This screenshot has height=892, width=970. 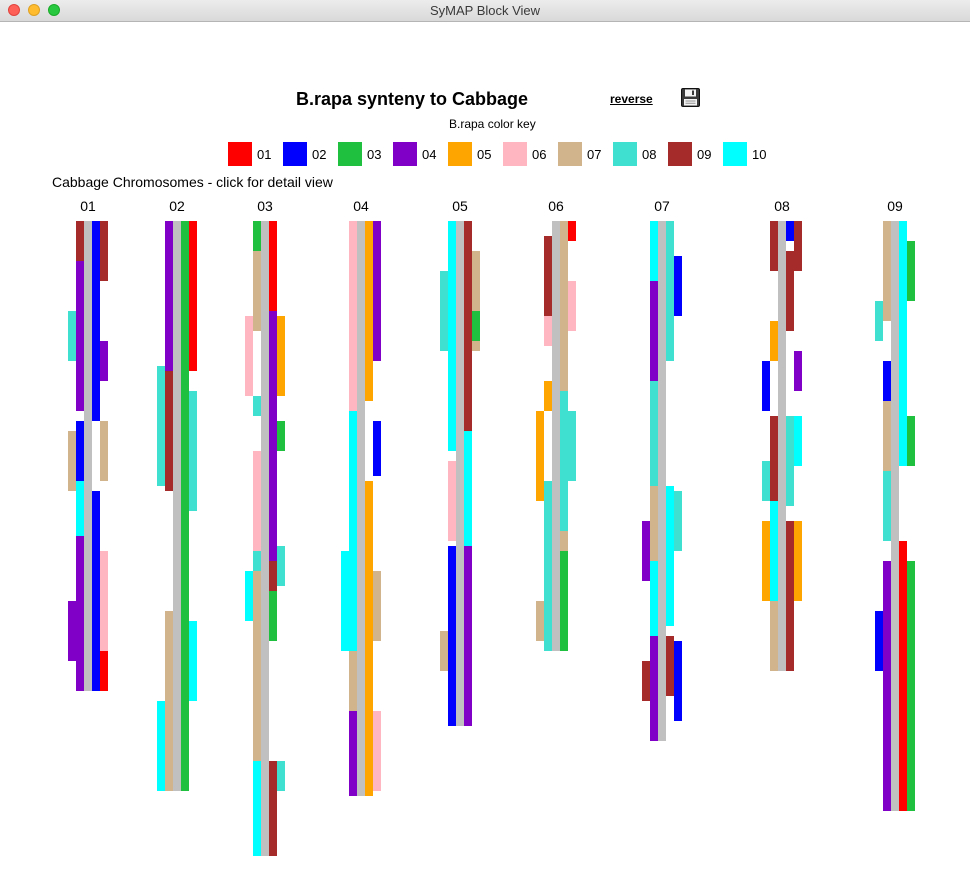 I want to click on chromosome-label-02: 02, so click(x=177, y=206).